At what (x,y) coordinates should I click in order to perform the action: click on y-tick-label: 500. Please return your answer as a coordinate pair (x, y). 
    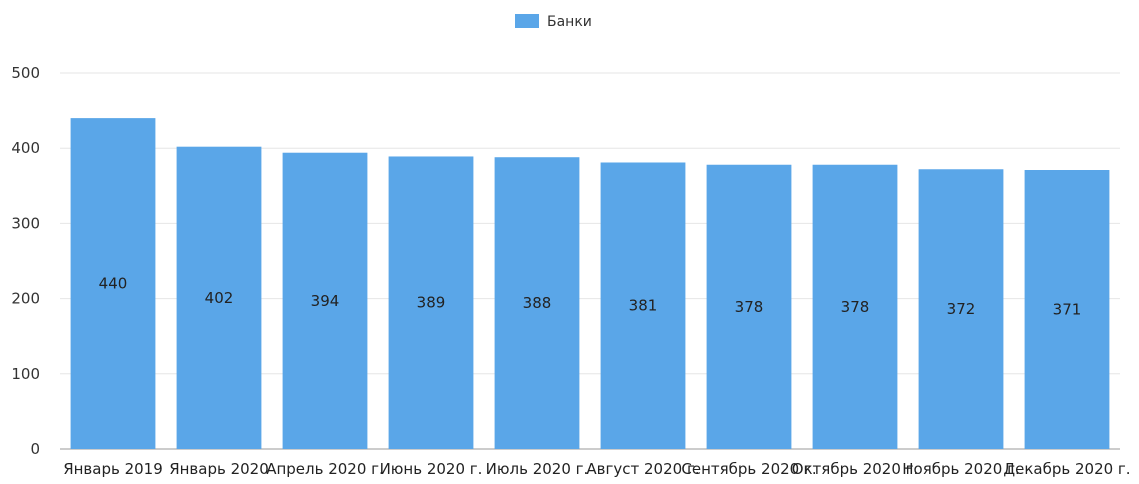
    Looking at the image, I should click on (25, 73).